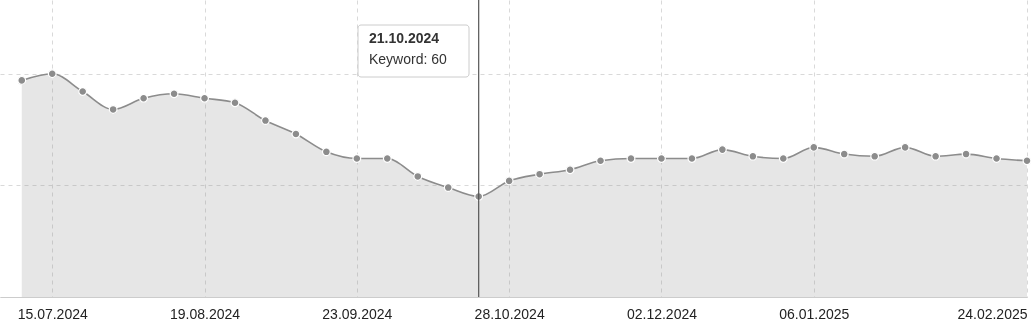 The height and width of the screenshot is (335, 1031). I want to click on x-tick-label: 23.09.2024, so click(357, 313).